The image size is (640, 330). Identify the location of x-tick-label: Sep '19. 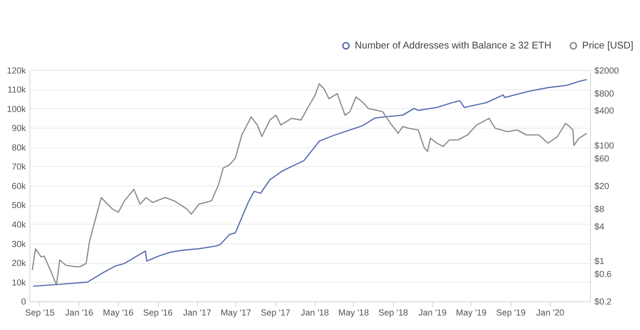
(511, 312).